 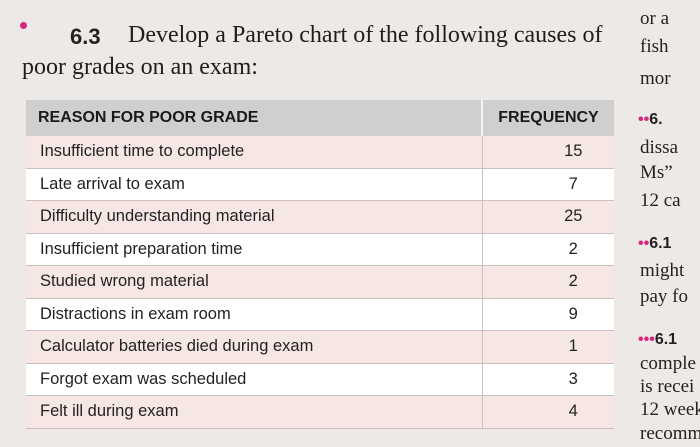 I want to click on table-row: Late arrival to exam 7, so click(x=320, y=184).